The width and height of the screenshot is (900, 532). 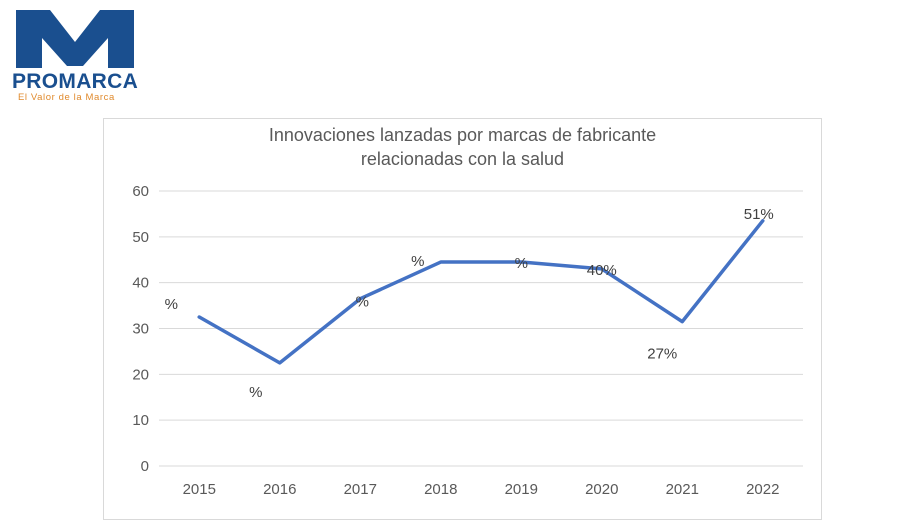 I want to click on y-tick-label: 50, so click(x=140, y=237).